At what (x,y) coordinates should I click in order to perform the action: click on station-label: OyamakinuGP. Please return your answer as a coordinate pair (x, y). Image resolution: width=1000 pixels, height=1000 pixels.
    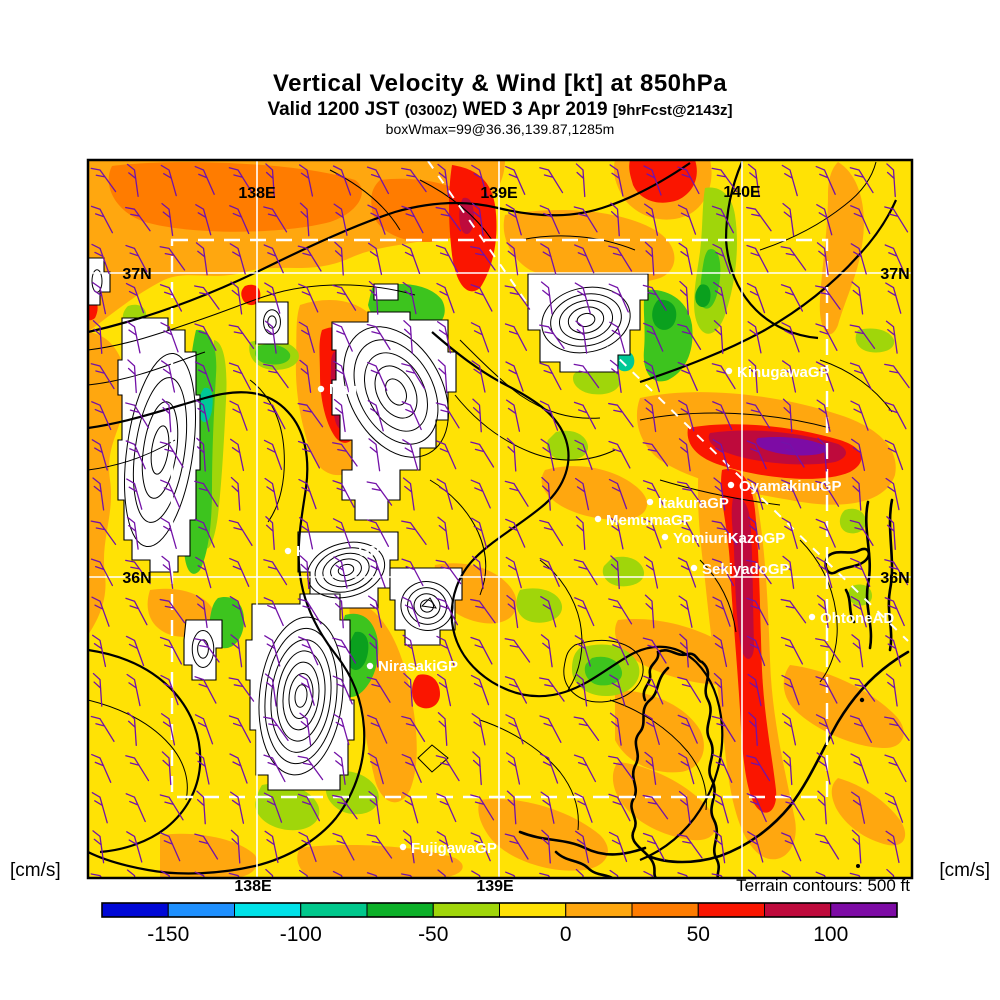
    Looking at the image, I should click on (790, 486).